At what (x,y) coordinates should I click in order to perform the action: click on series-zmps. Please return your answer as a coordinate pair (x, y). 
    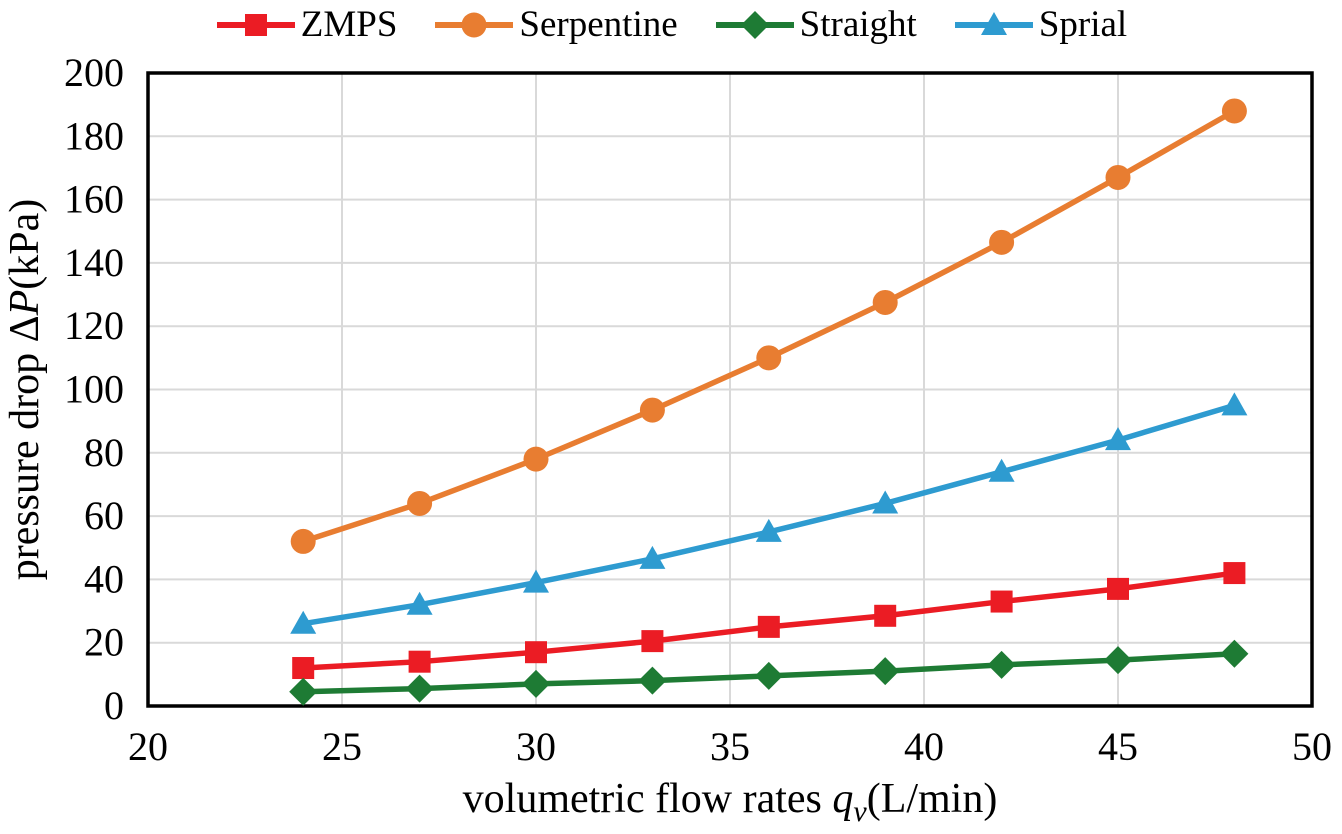
    Looking at the image, I should click on (769, 621).